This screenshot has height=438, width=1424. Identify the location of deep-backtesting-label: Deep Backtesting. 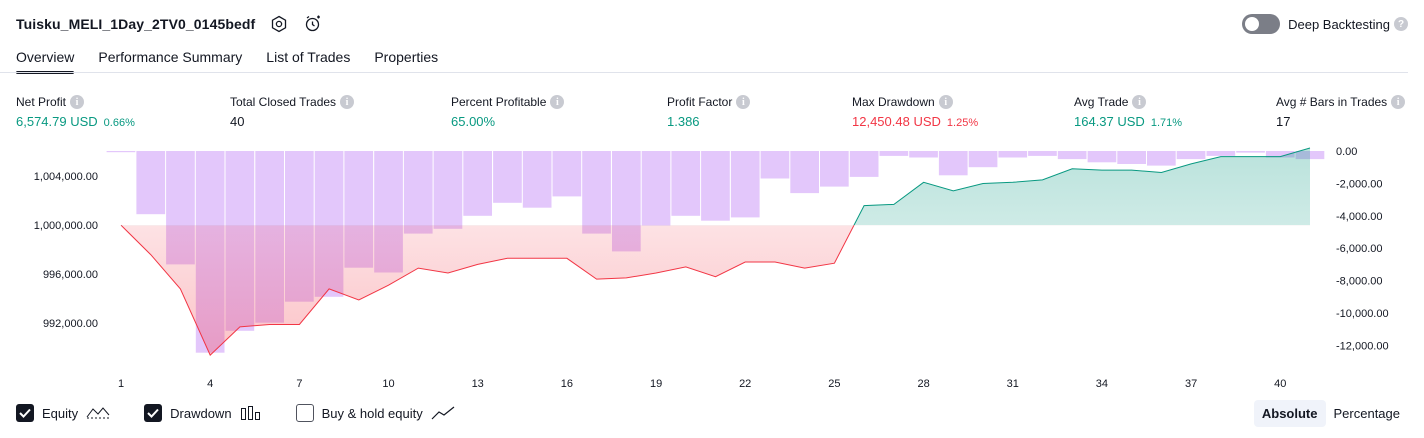
(1339, 24).